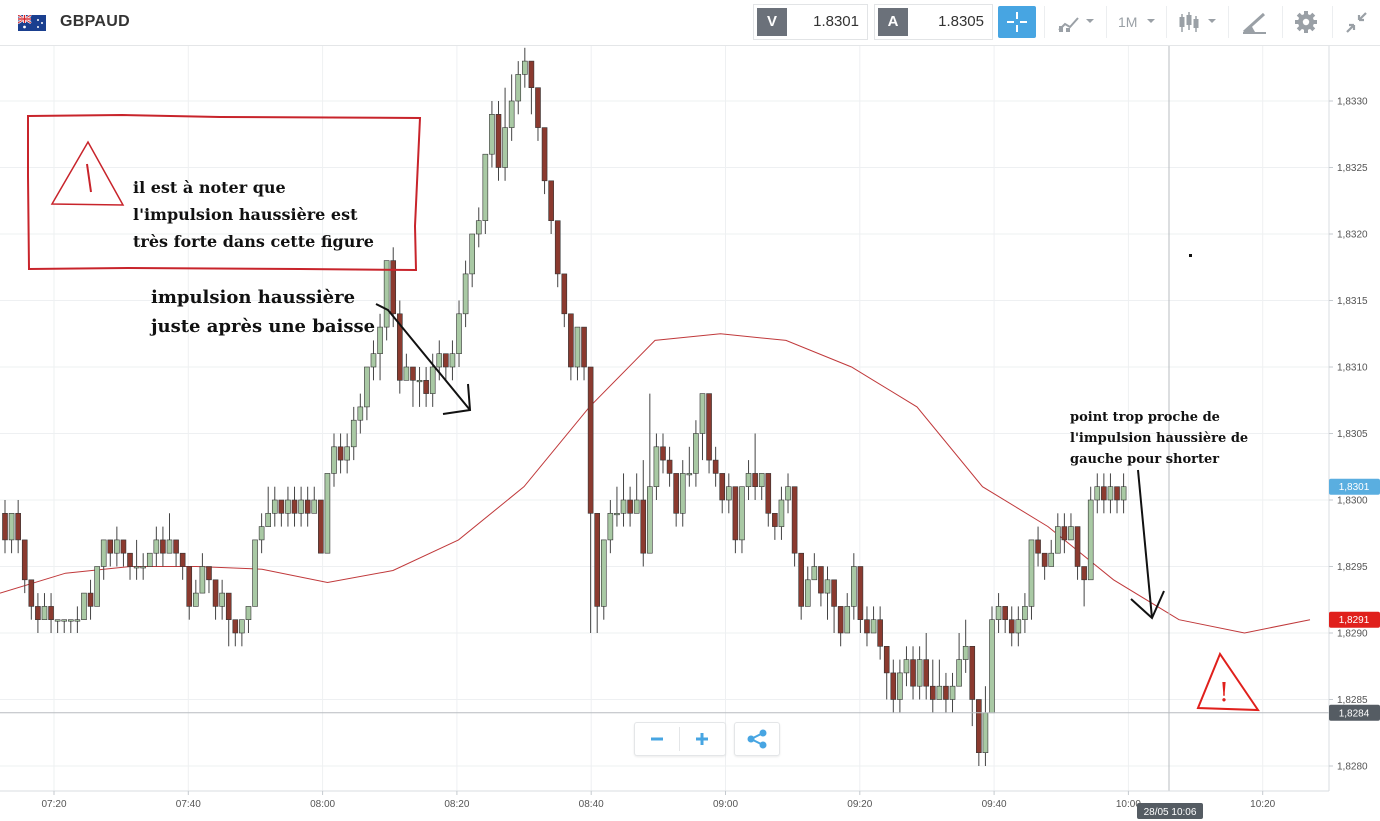 This screenshot has width=1380, height=821. Describe the element at coordinates (757, 739) in the screenshot. I see `share-button` at that location.